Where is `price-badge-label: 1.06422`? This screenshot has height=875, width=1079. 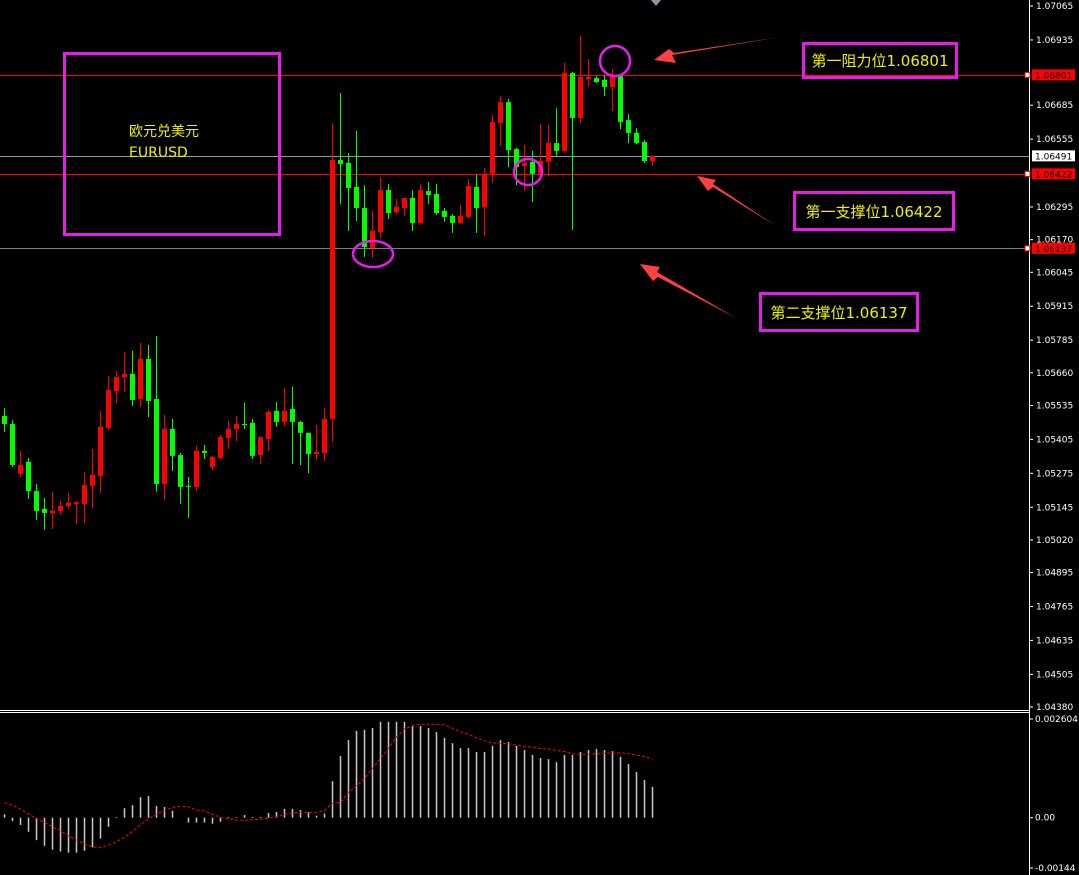 price-badge-label: 1.06422 is located at coordinates (1053, 175).